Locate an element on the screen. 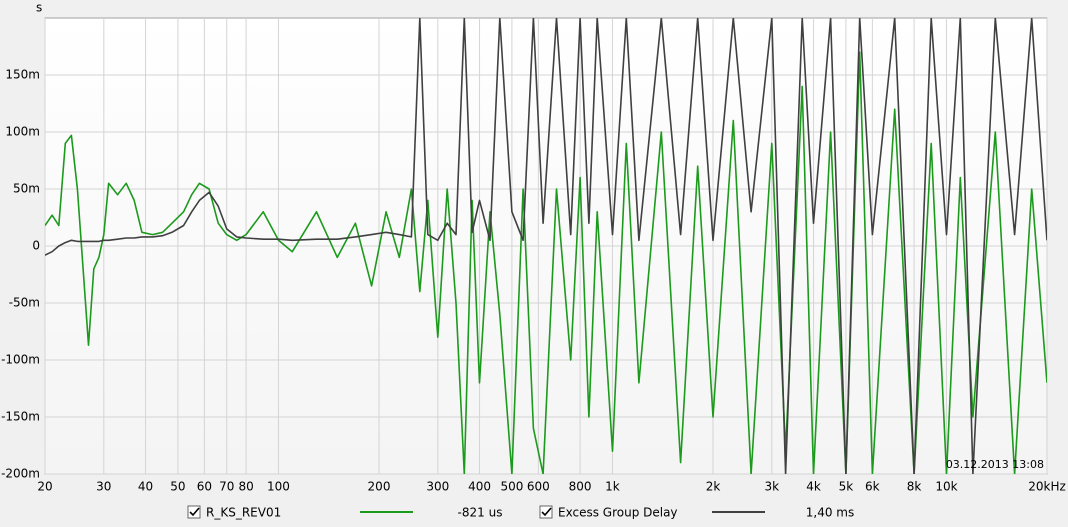  y-tick-label: -50m is located at coordinates (24, 303).